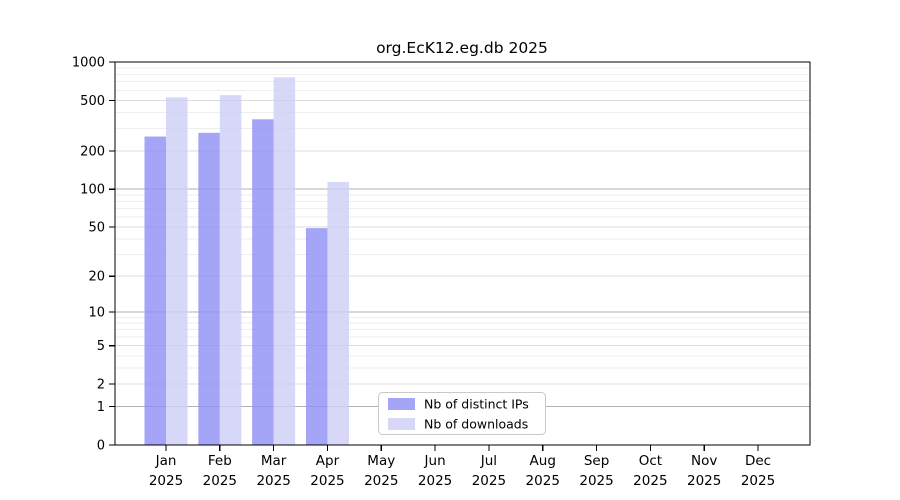 The height and width of the screenshot is (500, 900). Describe the element at coordinates (274, 461) in the screenshot. I see `x-tick-label-month: Mar` at that location.